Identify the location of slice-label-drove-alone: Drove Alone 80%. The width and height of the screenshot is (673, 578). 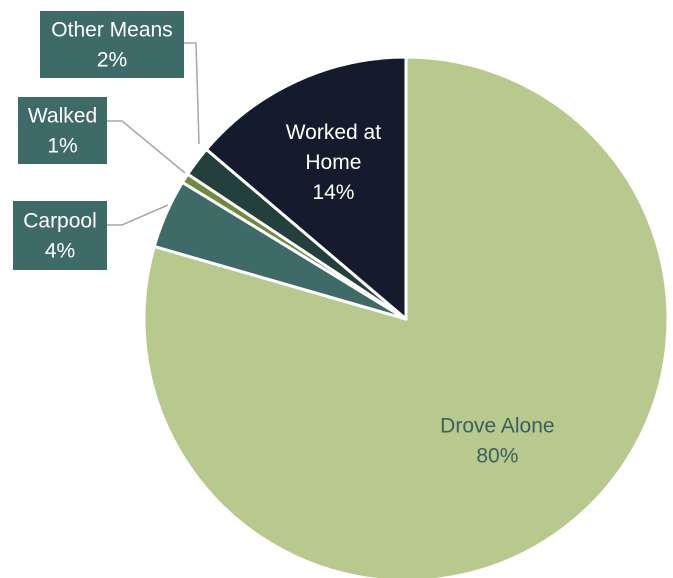
(497, 440).